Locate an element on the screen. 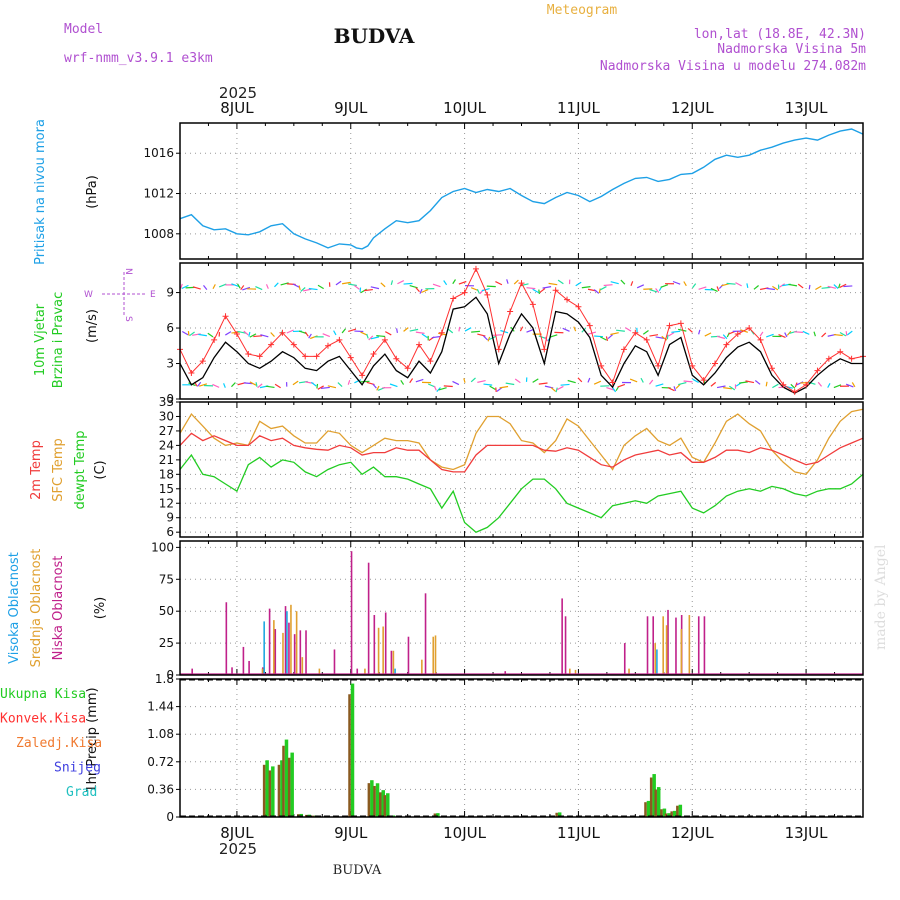  day-label-top: 8JUL is located at coordinates (237, 108).